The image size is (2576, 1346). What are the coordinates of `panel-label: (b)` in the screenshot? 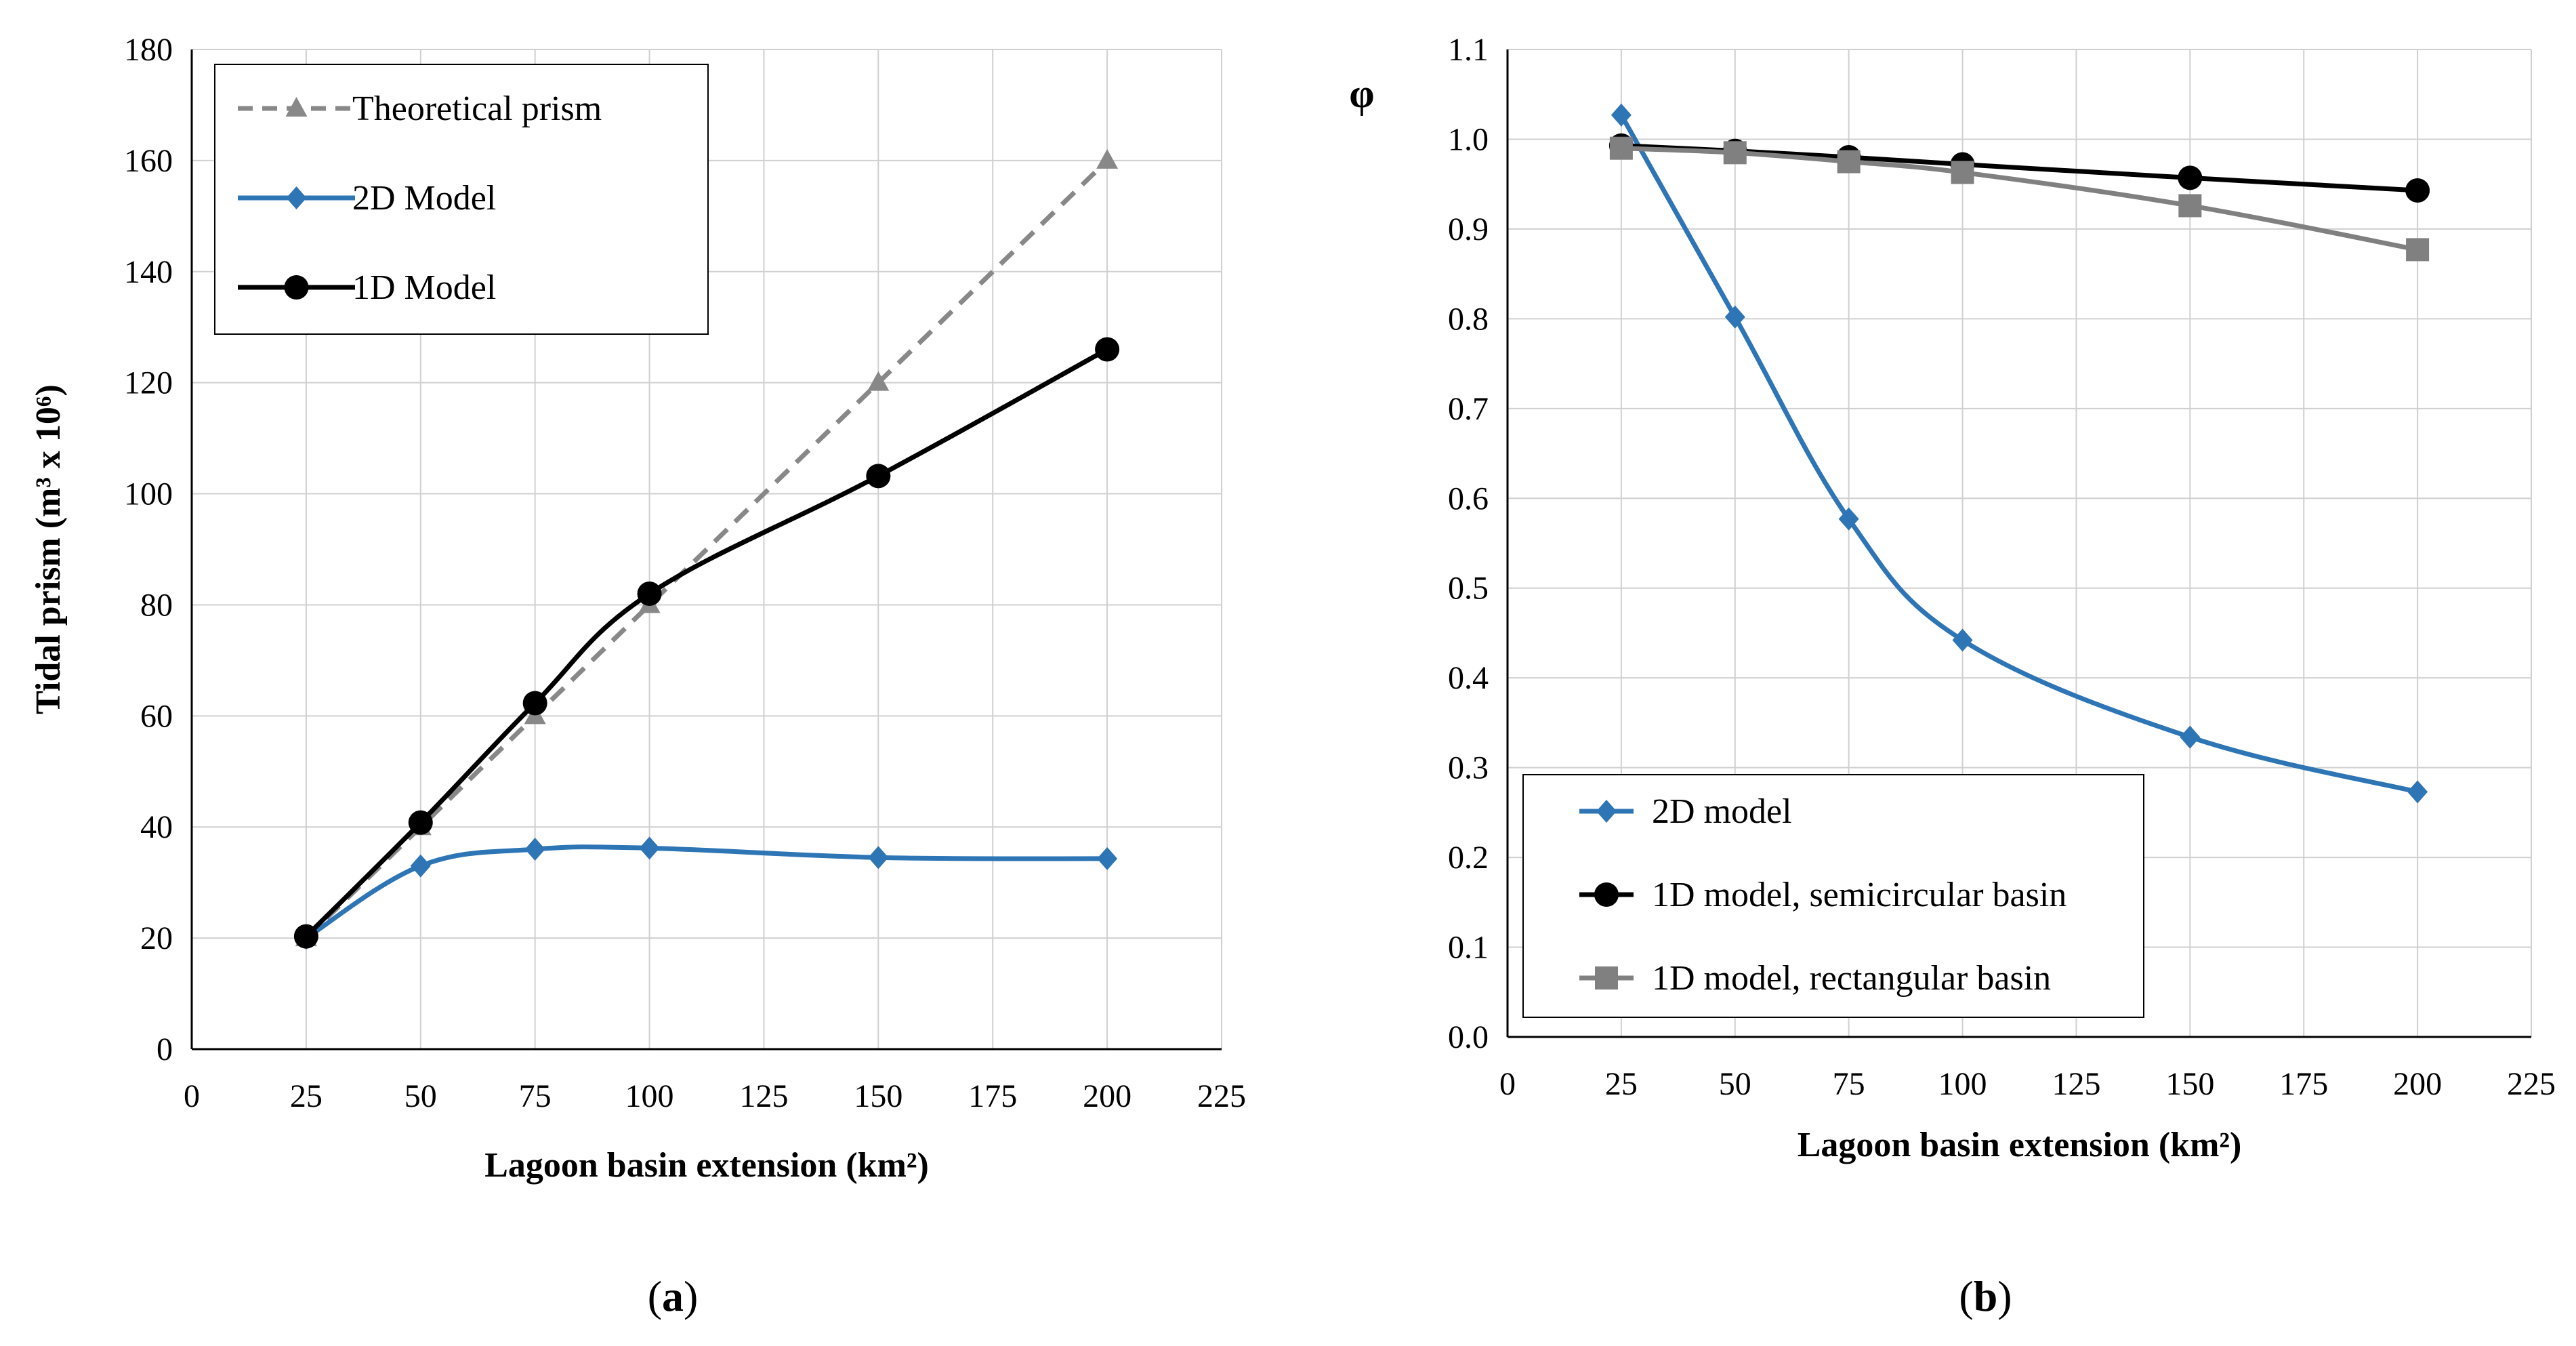 It's located at (1985, 1296).